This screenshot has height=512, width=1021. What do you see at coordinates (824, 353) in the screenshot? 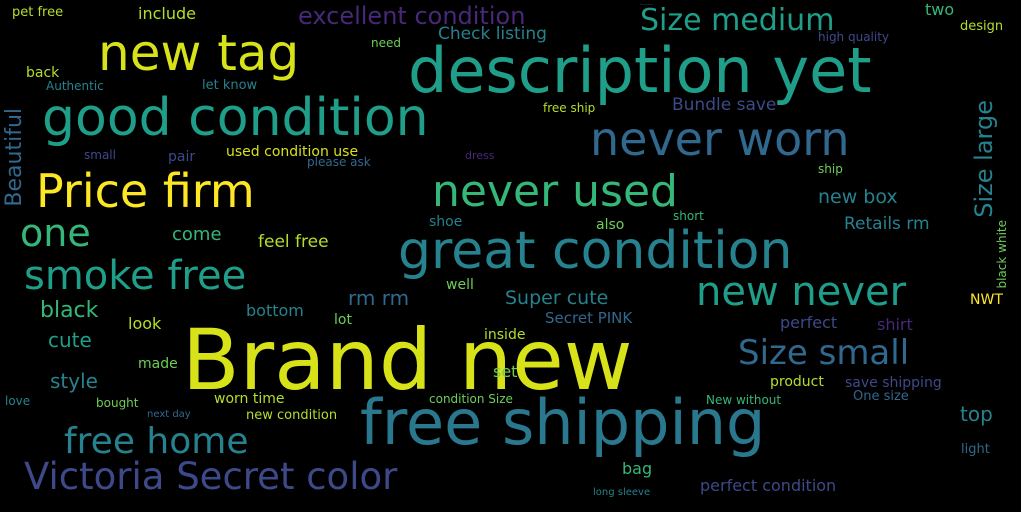
I see `word: Size small` at bounding box center [824, 353].